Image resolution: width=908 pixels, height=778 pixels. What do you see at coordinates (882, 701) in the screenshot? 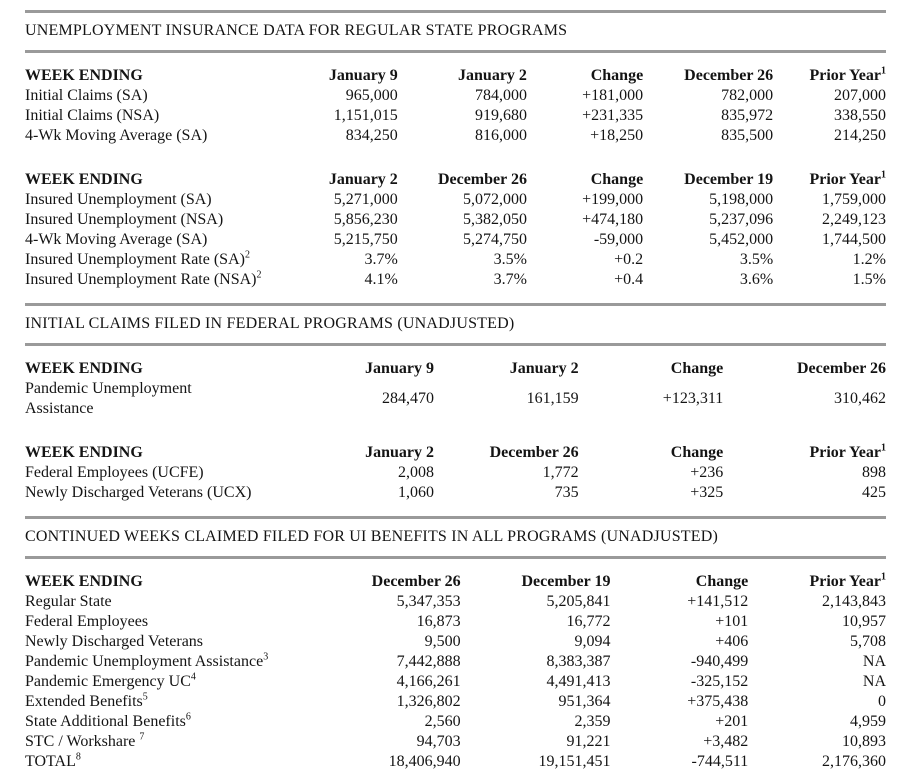
I see `cell-value: 0` at bounding box center [882, 701].